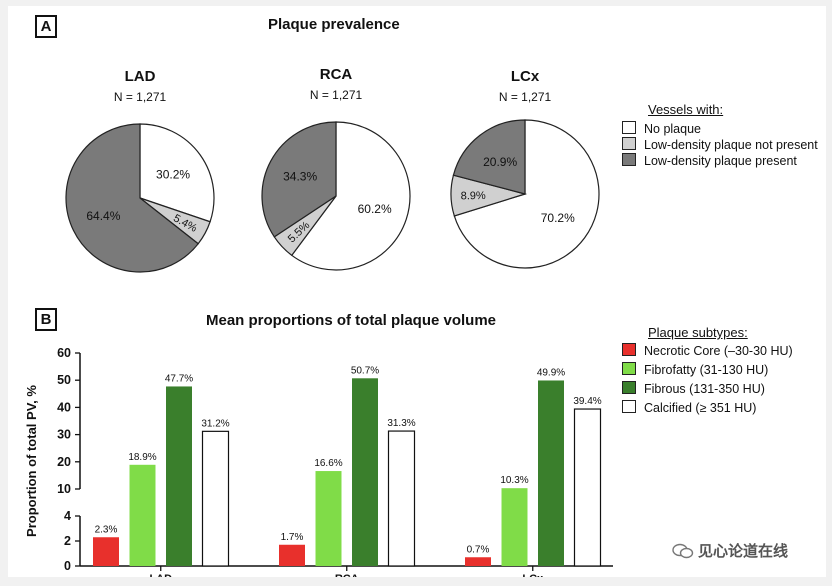 This screenshot has width=832, height=586. I want to click on legend-b-item-necrotic: Necrotic Core (–30-30 HU), so click(707, 351).